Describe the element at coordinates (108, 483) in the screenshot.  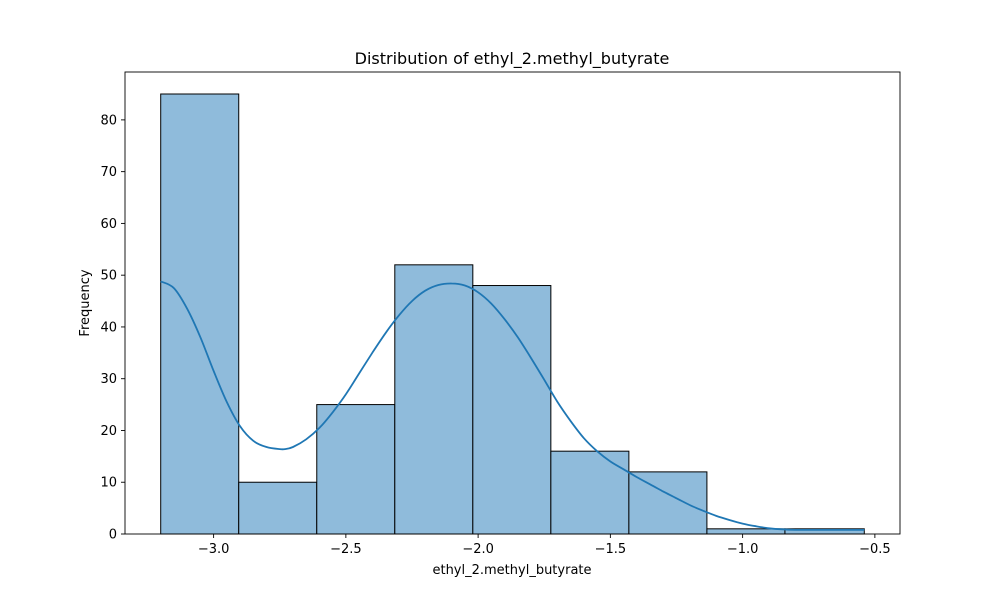
I see `y-tick-label: 10` at that location.